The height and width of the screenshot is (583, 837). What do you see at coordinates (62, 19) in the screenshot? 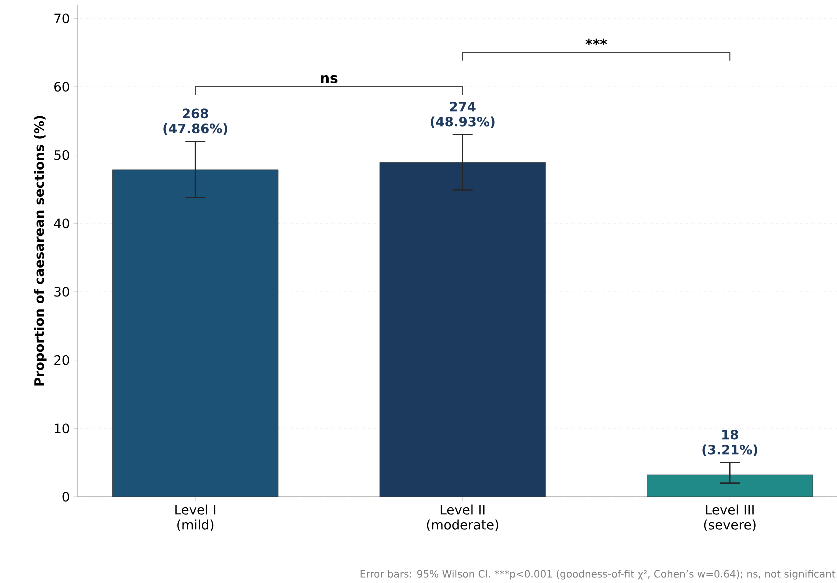
I see `y-tick-label: 70` at bounding box center [62, 19].